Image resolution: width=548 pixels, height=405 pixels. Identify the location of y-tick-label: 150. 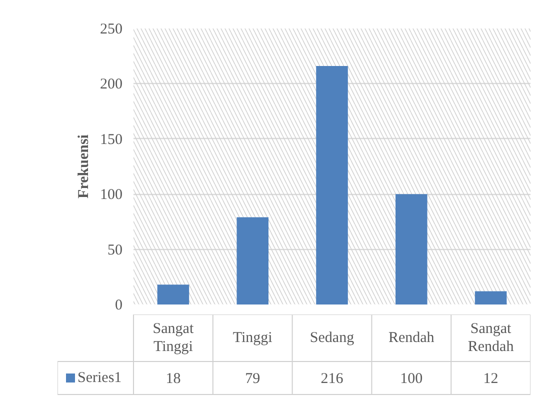
(111, 140).